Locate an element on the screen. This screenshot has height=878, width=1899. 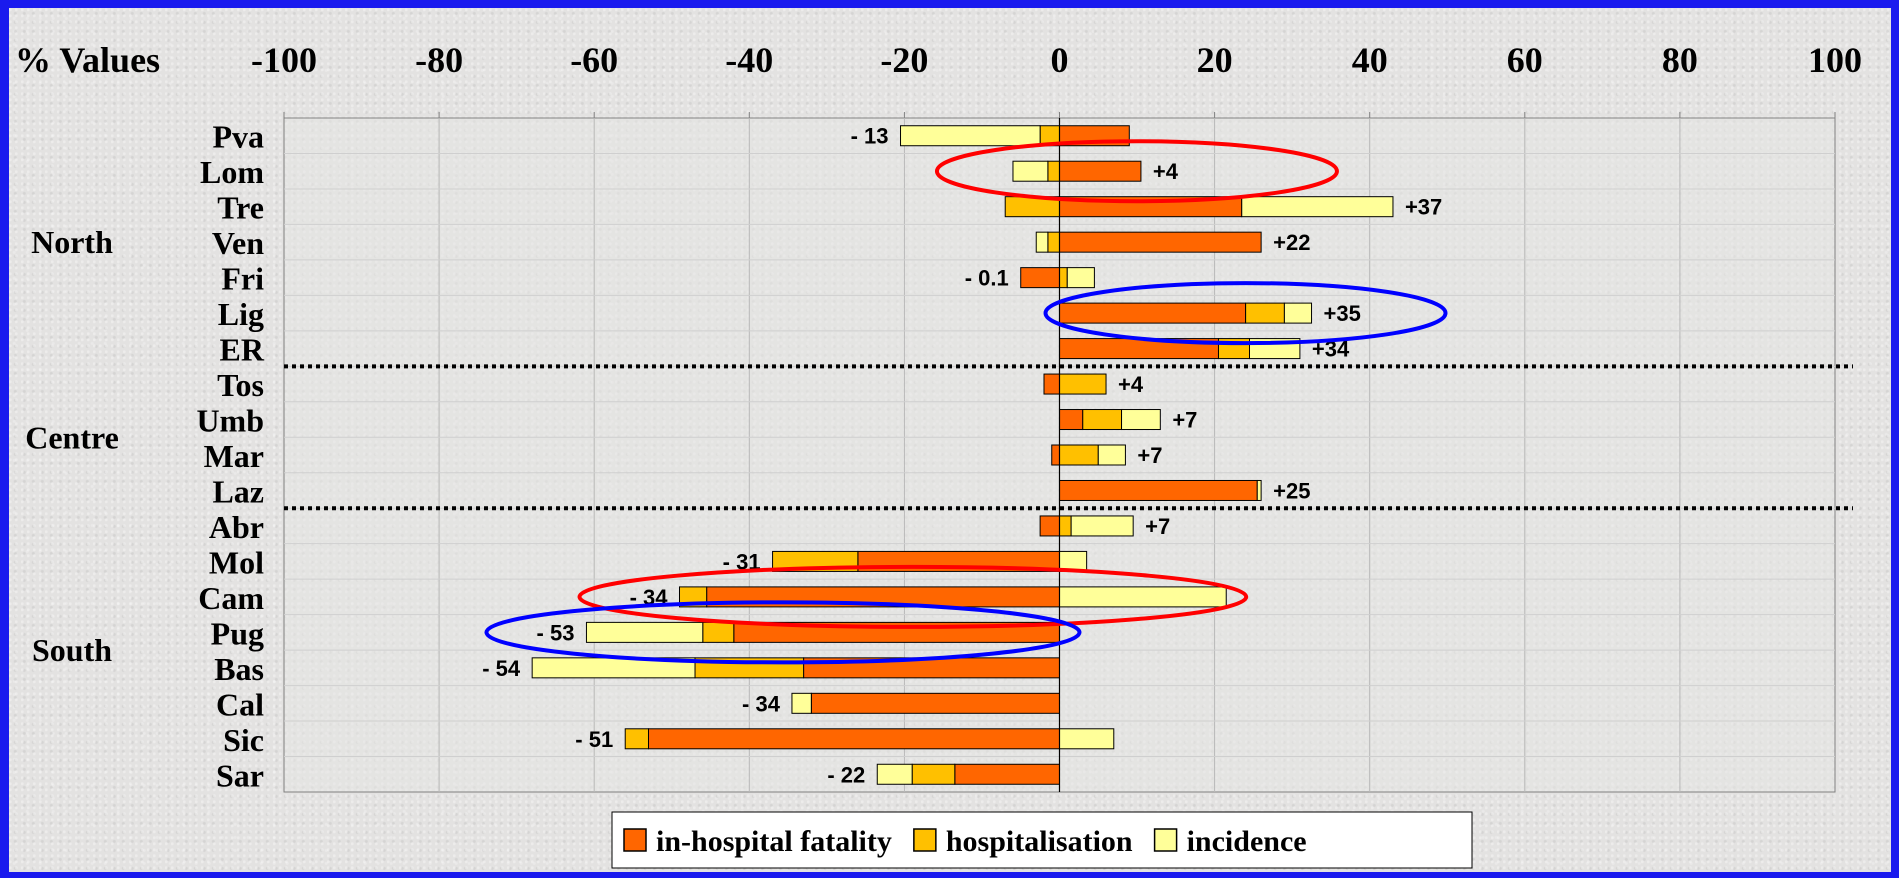
data-label: - 13 is located at coordinates (870, 136).